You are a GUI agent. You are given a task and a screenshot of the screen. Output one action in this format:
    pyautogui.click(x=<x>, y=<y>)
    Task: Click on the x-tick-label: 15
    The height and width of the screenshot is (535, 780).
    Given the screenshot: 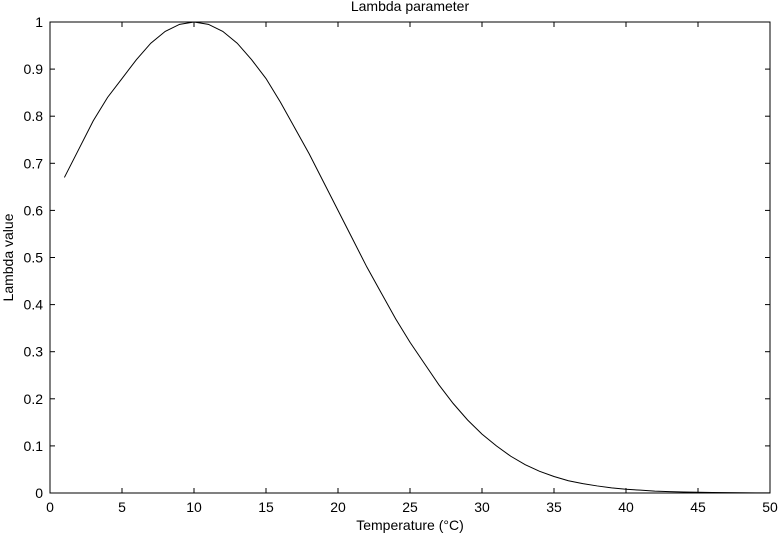 What is the action you would take?
    pyautogui.click(x=266, y=507)
    